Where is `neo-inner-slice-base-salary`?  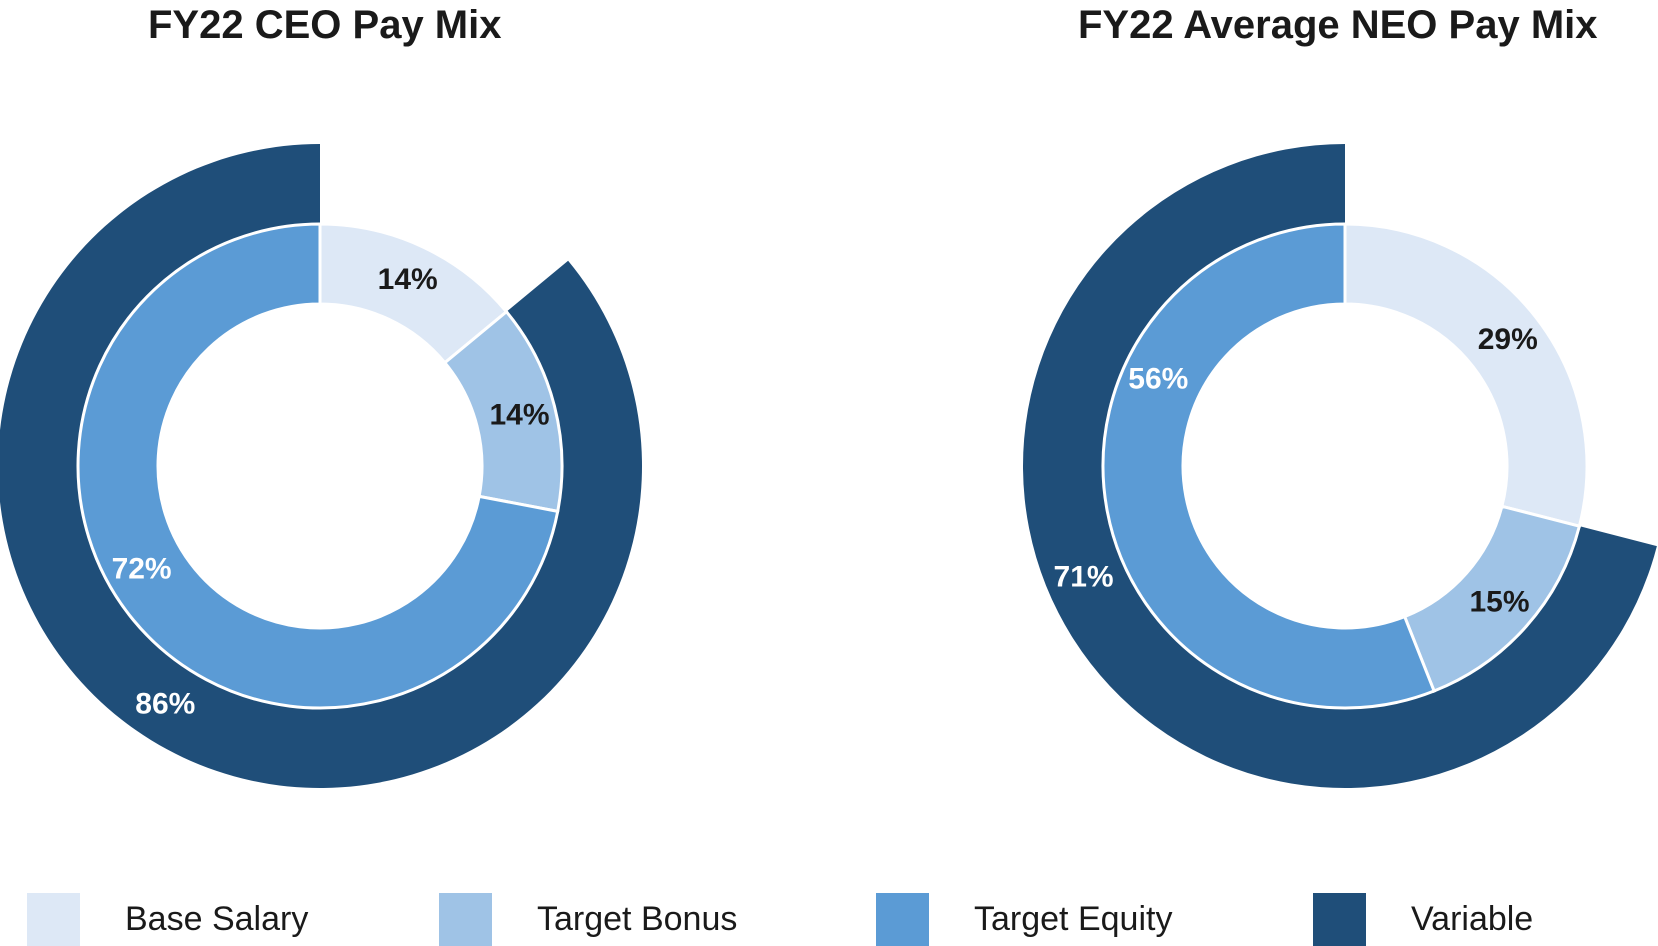 neo-inner-slice-base-salary is located at coordinates (1466, 375).